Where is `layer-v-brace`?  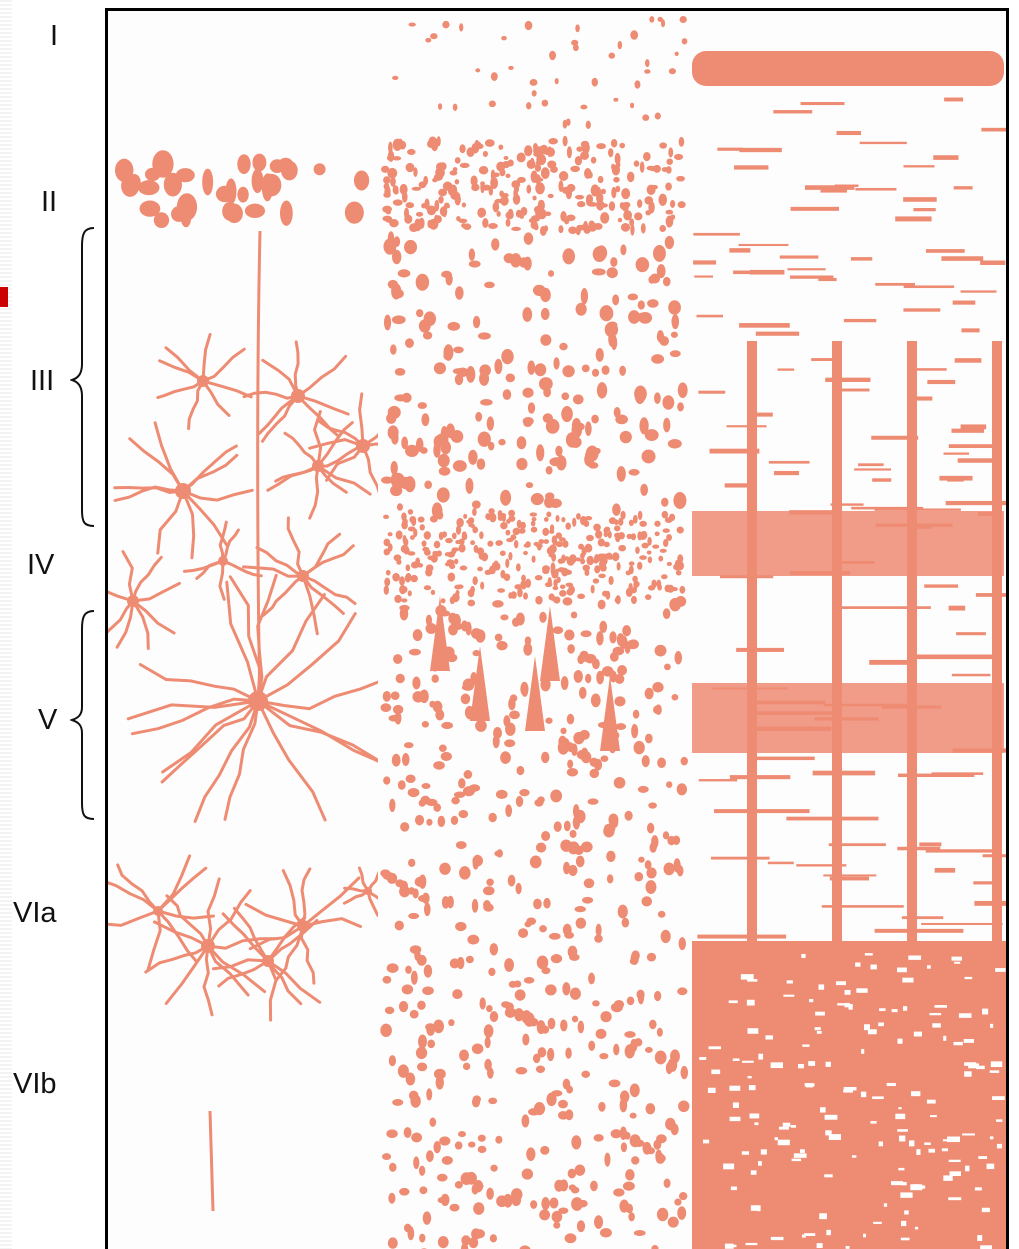 layer-v-brace is located at coordinates (82, 715).